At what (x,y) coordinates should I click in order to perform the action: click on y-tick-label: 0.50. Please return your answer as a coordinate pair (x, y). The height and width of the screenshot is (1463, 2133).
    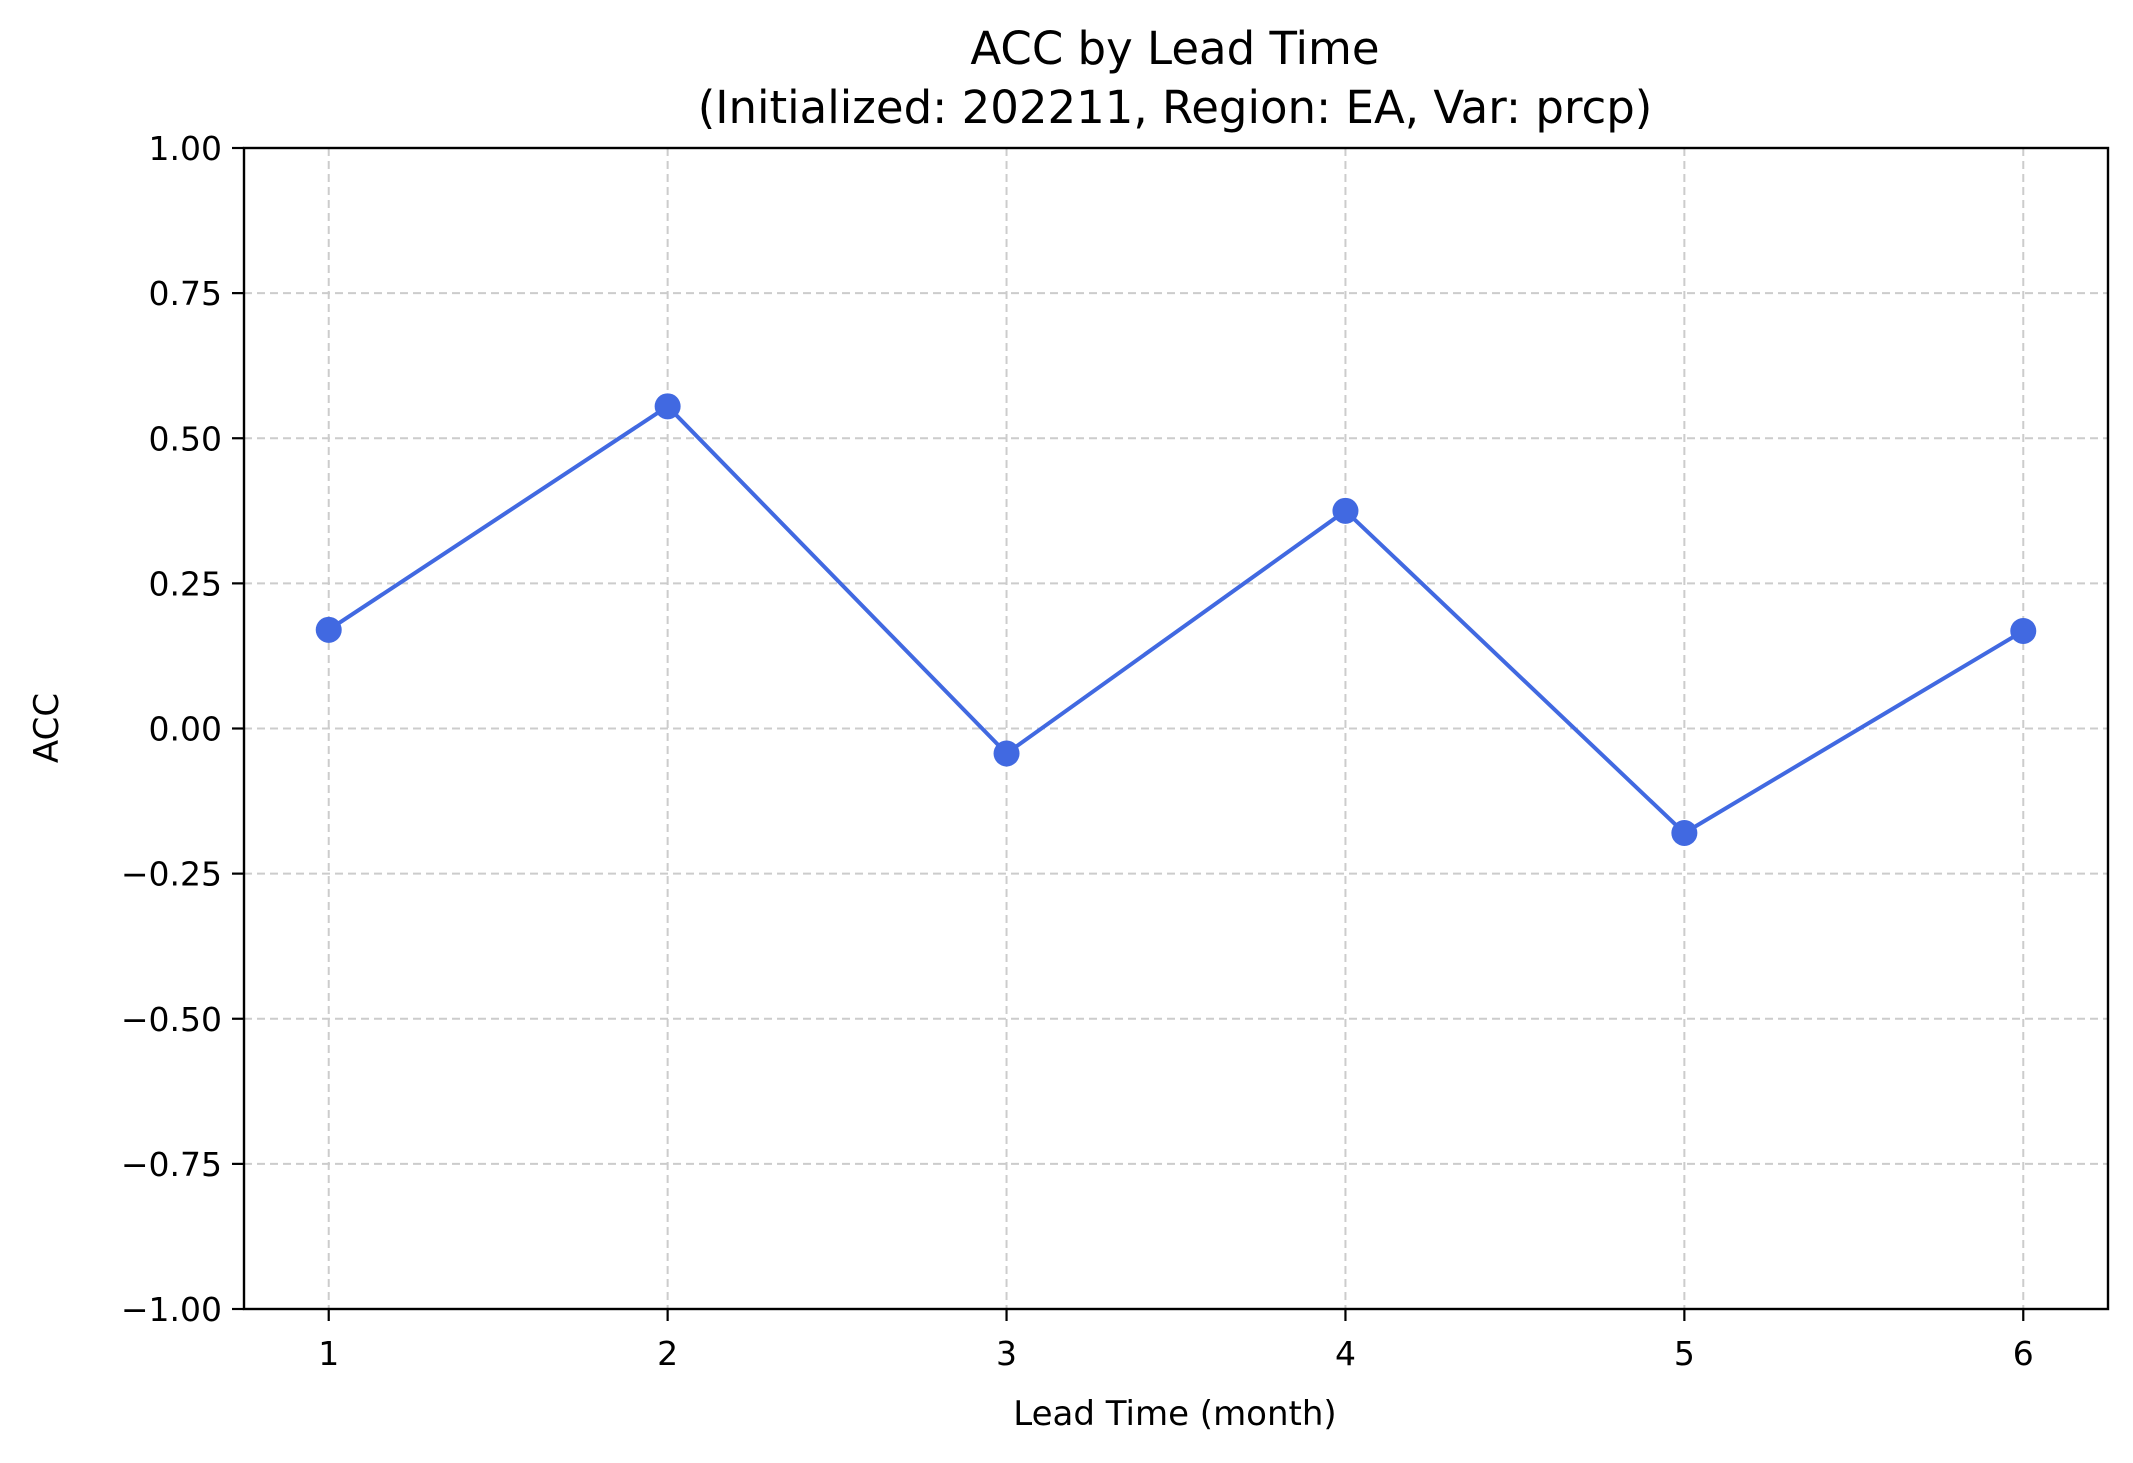
    Looking at the image, I should click on (185, 438).